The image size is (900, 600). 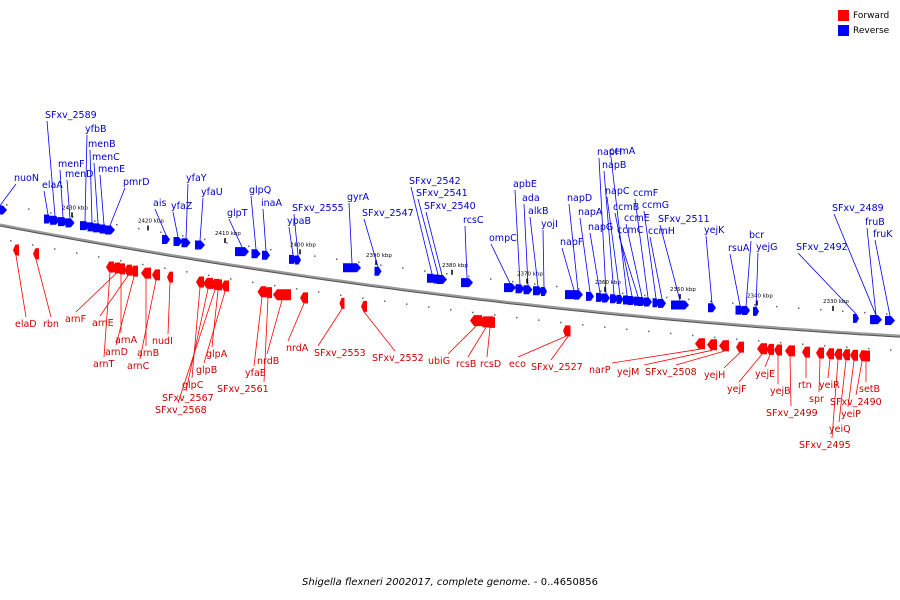 I want to click on forward-gene-label: narP, so click(x=600, y=370).